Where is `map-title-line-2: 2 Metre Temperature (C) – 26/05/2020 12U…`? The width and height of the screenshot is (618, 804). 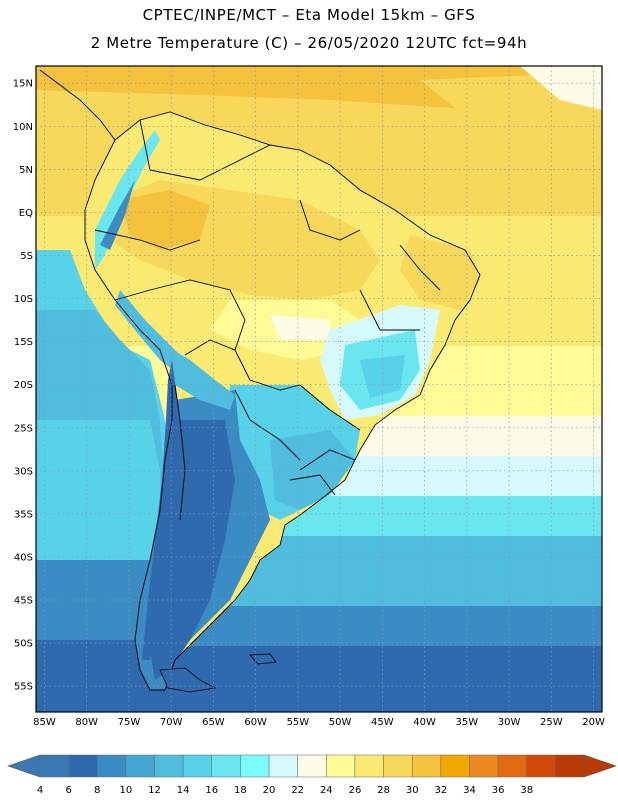
map-title-line-2: 2 Metre Temperature (C) – 26/05/2020 12U… is located at coordinates (309, 43).